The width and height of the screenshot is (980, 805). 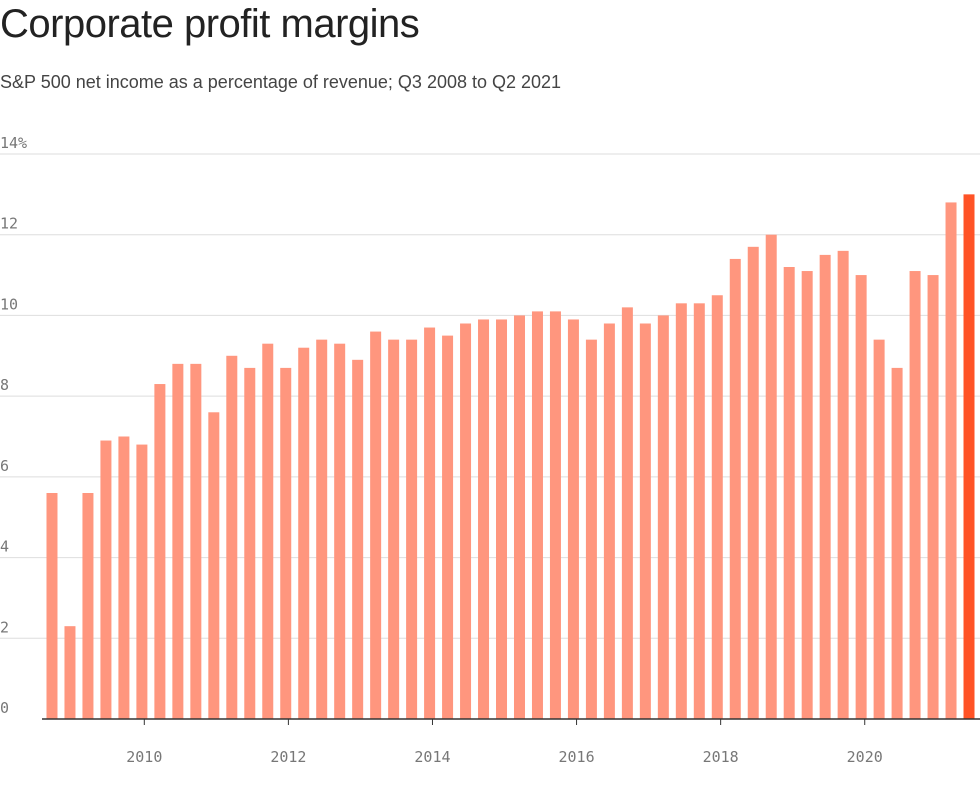 What do you see at coordinates (9, 224) in the screenshot?
I see `y-tick-label: 12` at bounding box center [9, 224].